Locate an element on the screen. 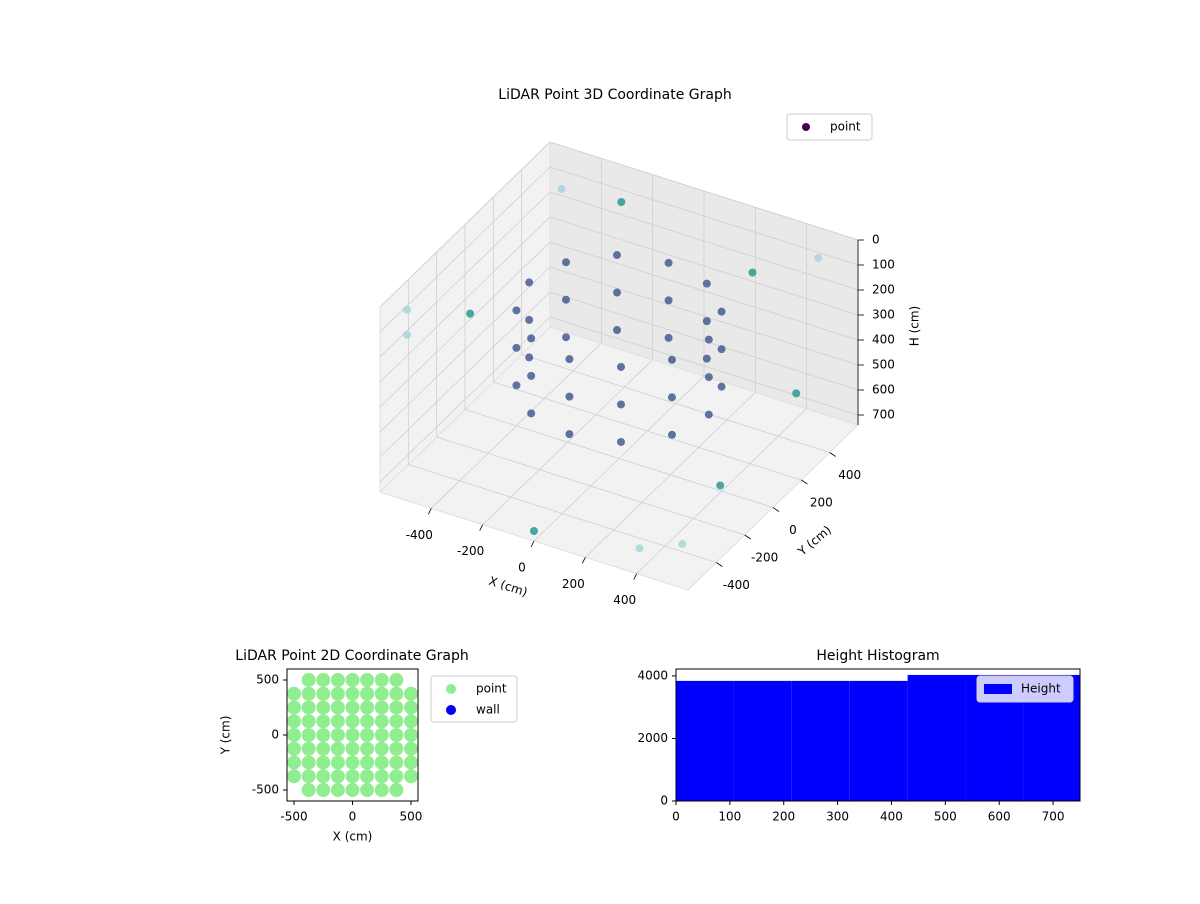 The image size is (1200, 904). x-tick is located at coordinates (635, 576).